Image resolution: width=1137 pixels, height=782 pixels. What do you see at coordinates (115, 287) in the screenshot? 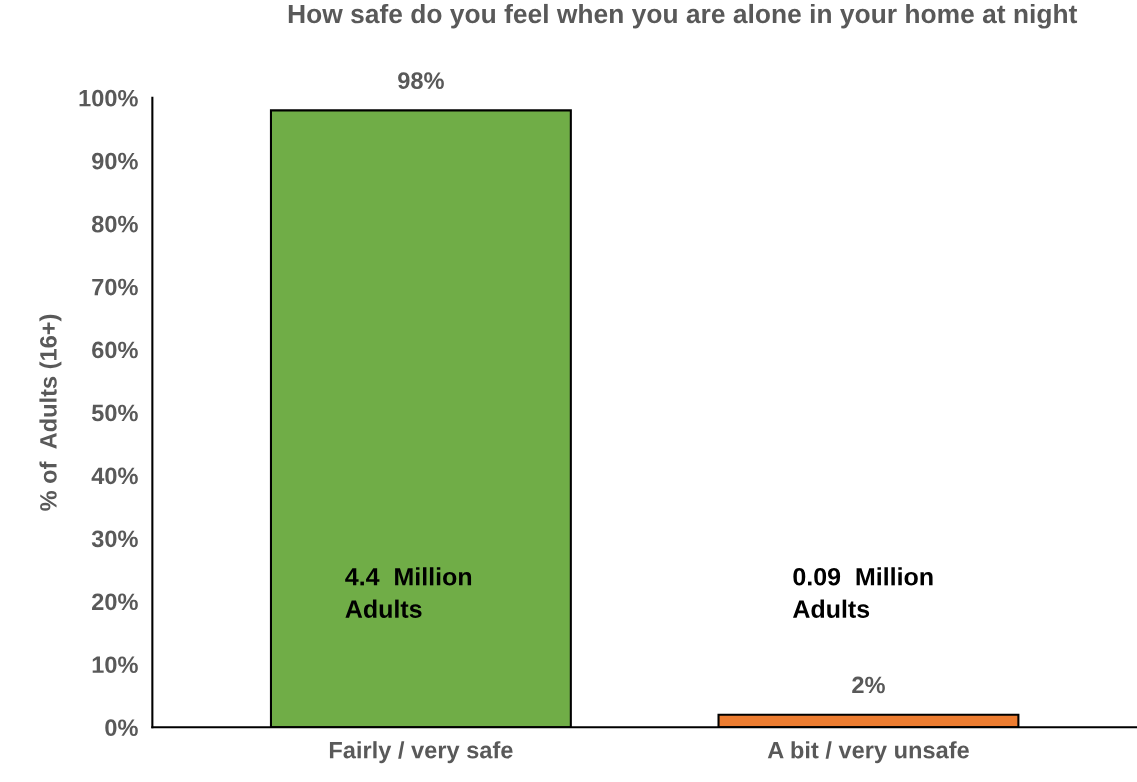
I see `y-tick-label: 70%` at bounding box center [115, 287].